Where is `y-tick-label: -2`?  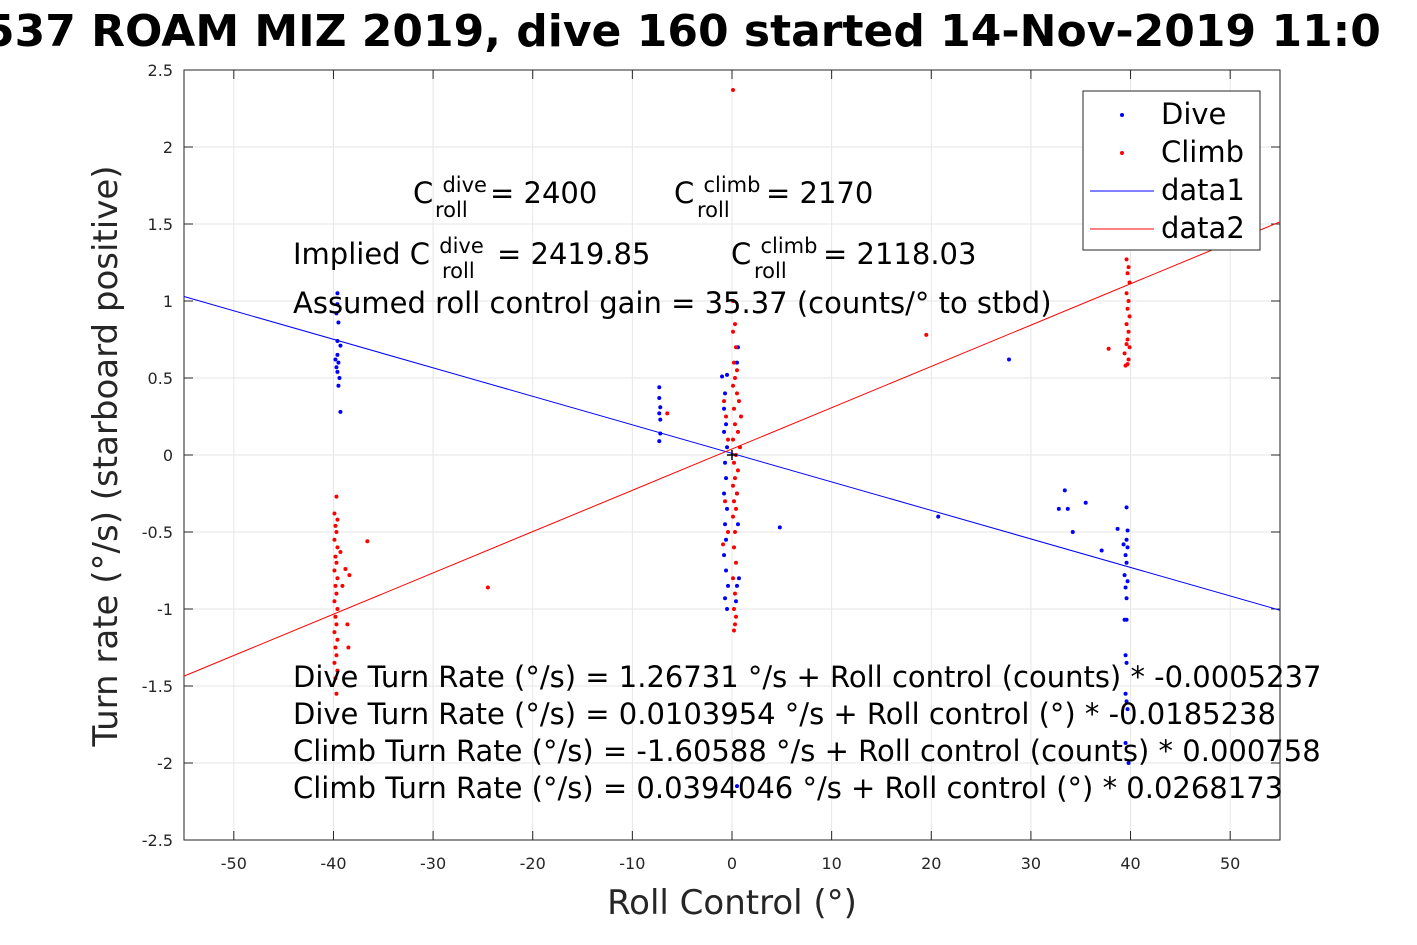 y-tick-label: -2 is located at coordinates (165, 763).